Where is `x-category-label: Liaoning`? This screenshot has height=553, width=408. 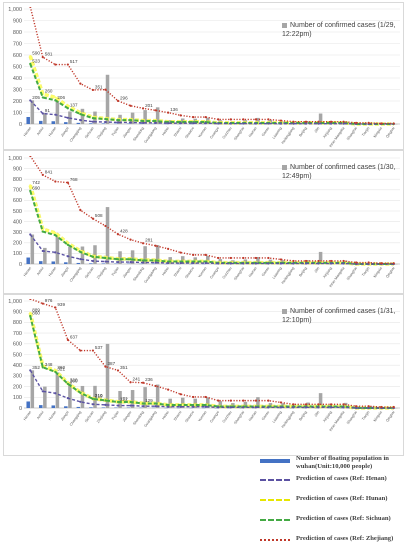 x-category-label: Liaoning is located at coordinates (277, 416).